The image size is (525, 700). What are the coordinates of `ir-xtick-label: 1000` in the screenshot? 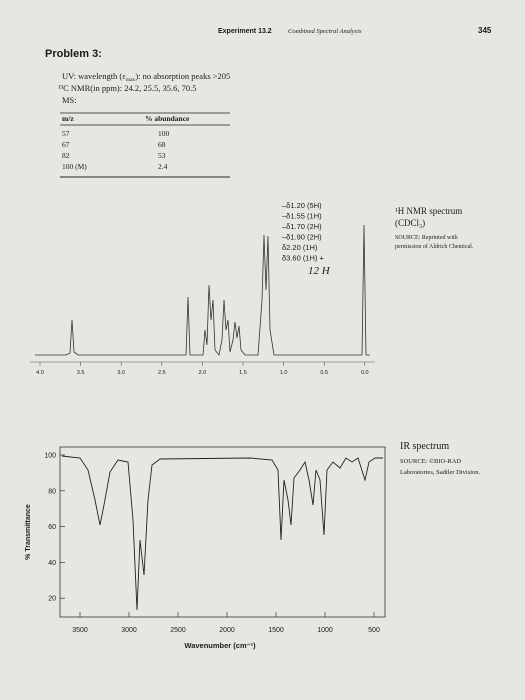 It's located at (325, 630).